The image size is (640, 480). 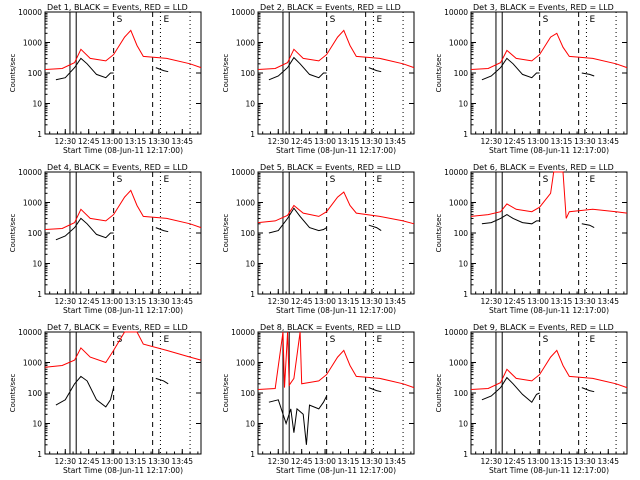 I want to click on panel-title: Det 1, BLACK = Events, RED = LLD, so click(x=117, y=7).